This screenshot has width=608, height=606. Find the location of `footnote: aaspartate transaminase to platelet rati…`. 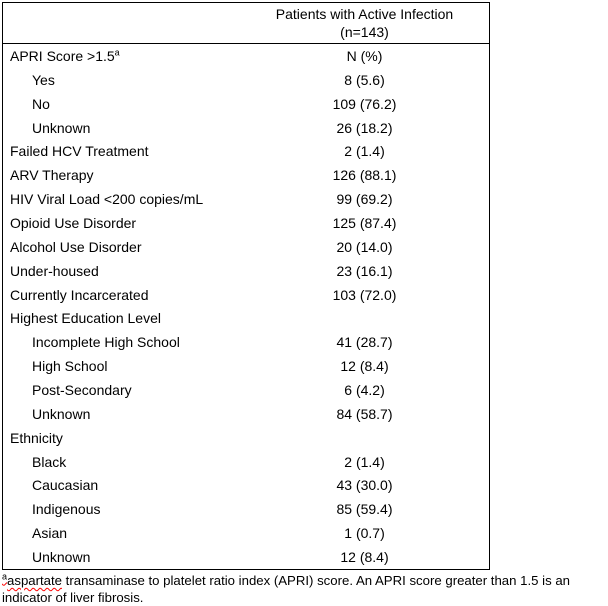

footnote: aaspartate transaminase to platelet rati… is located at coordinates (304, 589).